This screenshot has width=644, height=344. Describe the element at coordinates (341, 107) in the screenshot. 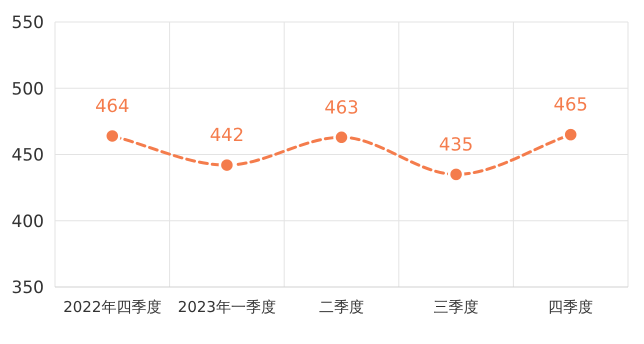

I see `data-label: 463` at that location.